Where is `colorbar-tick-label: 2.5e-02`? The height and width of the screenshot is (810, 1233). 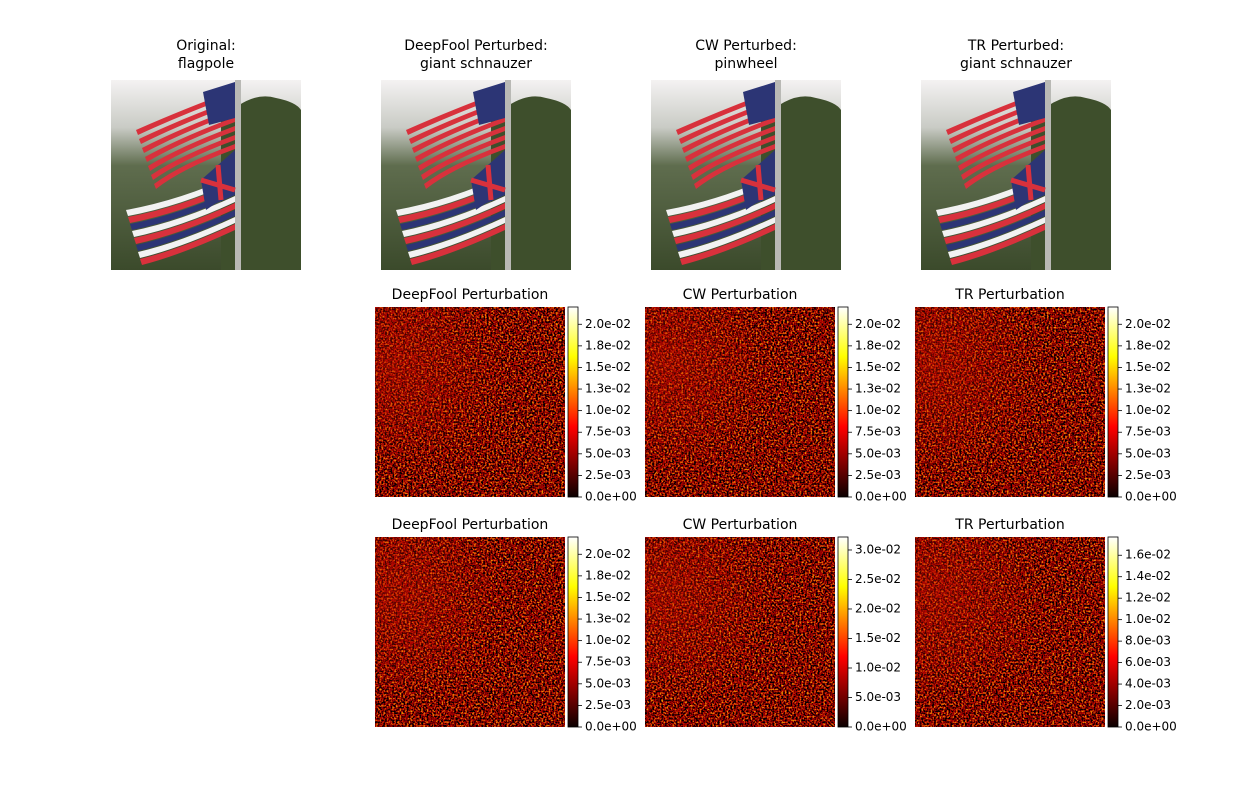
colorbar-tick-label: 2.5e-02 is located at coordinates (878, 579).